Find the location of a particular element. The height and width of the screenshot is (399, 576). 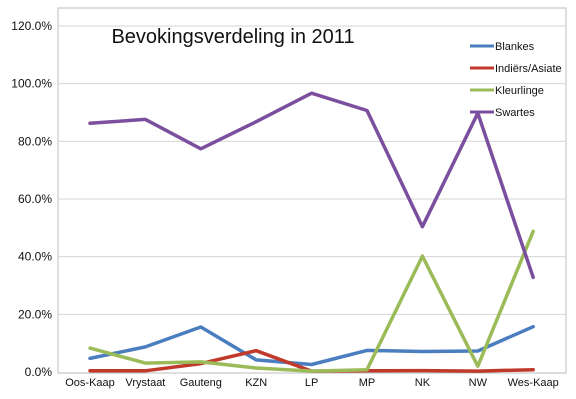

y-tick-label: 60.0% is located at coordinates (35, 199).